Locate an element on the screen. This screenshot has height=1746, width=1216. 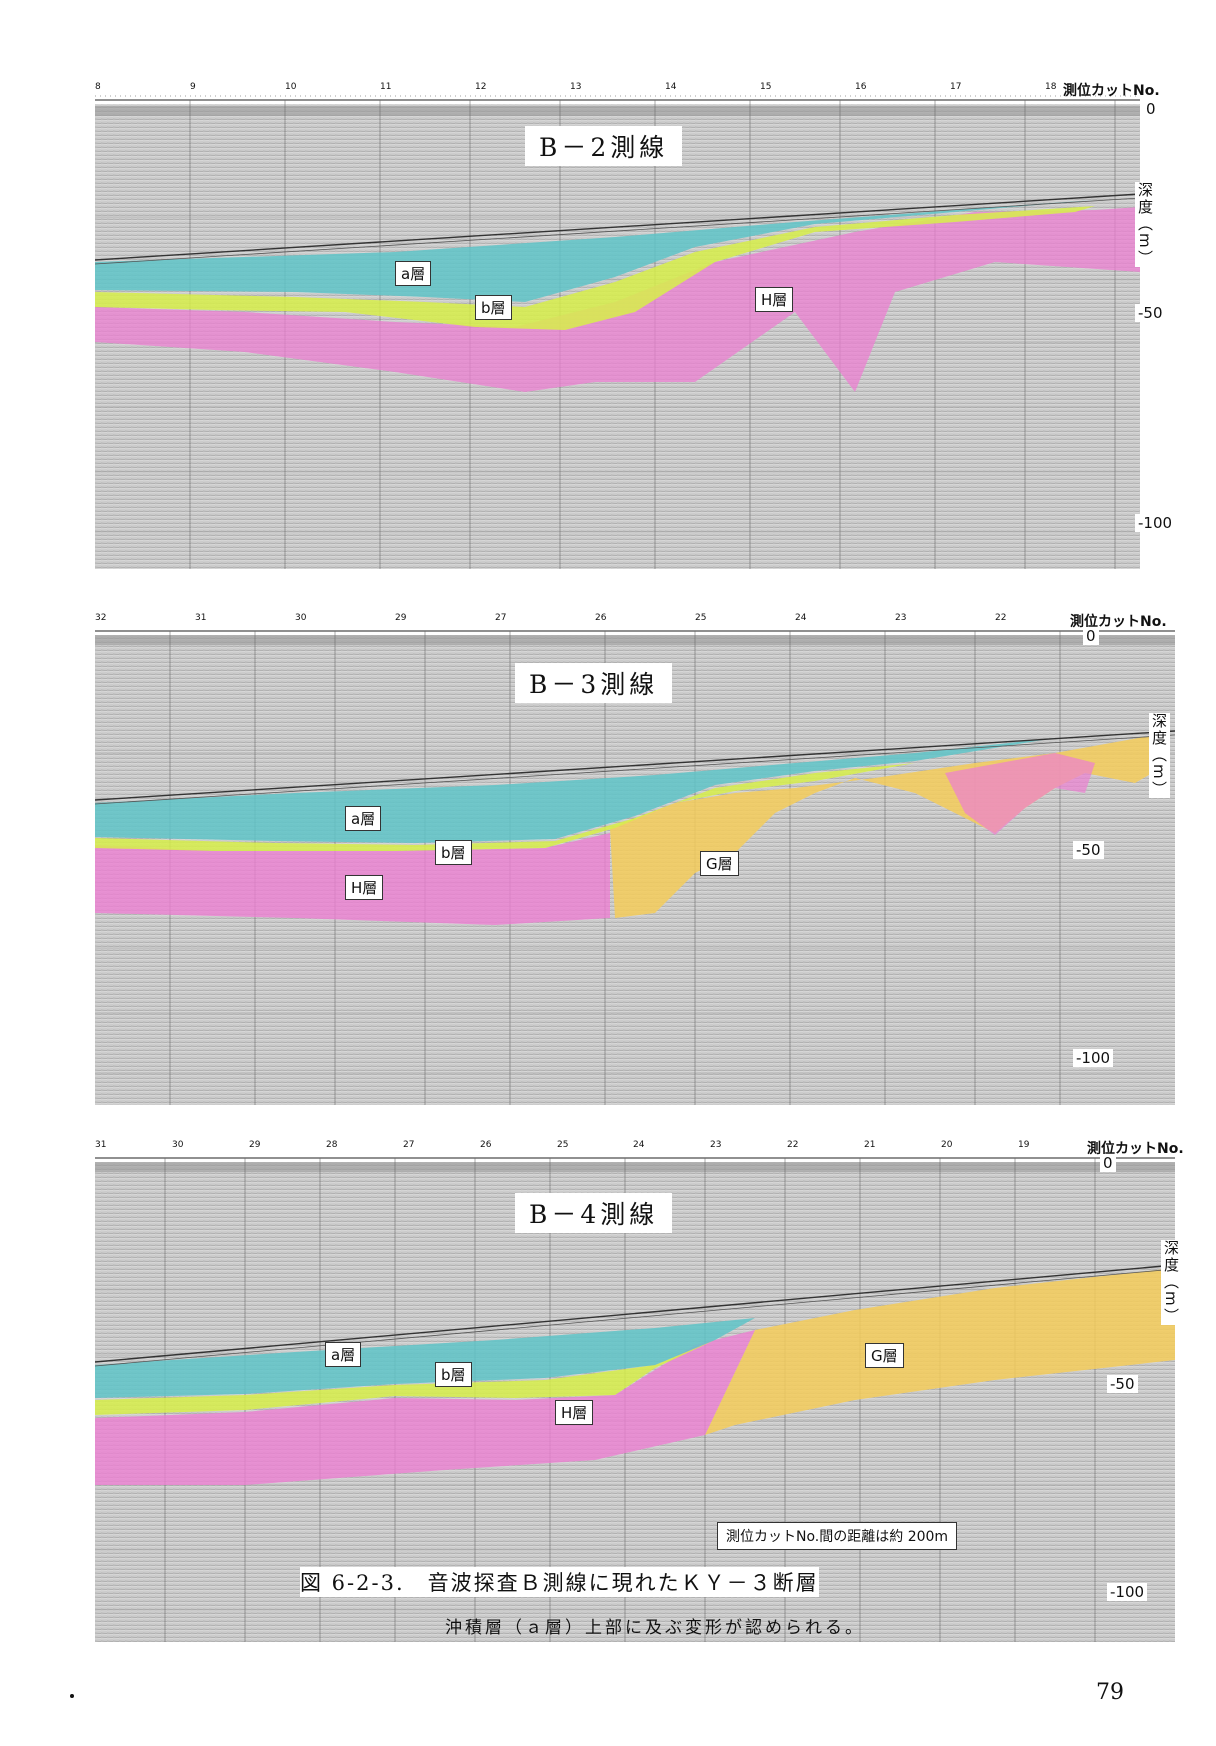
distance-note: 測位カットNo.間の距離は約 200m is located at coordinates (837, 1536).